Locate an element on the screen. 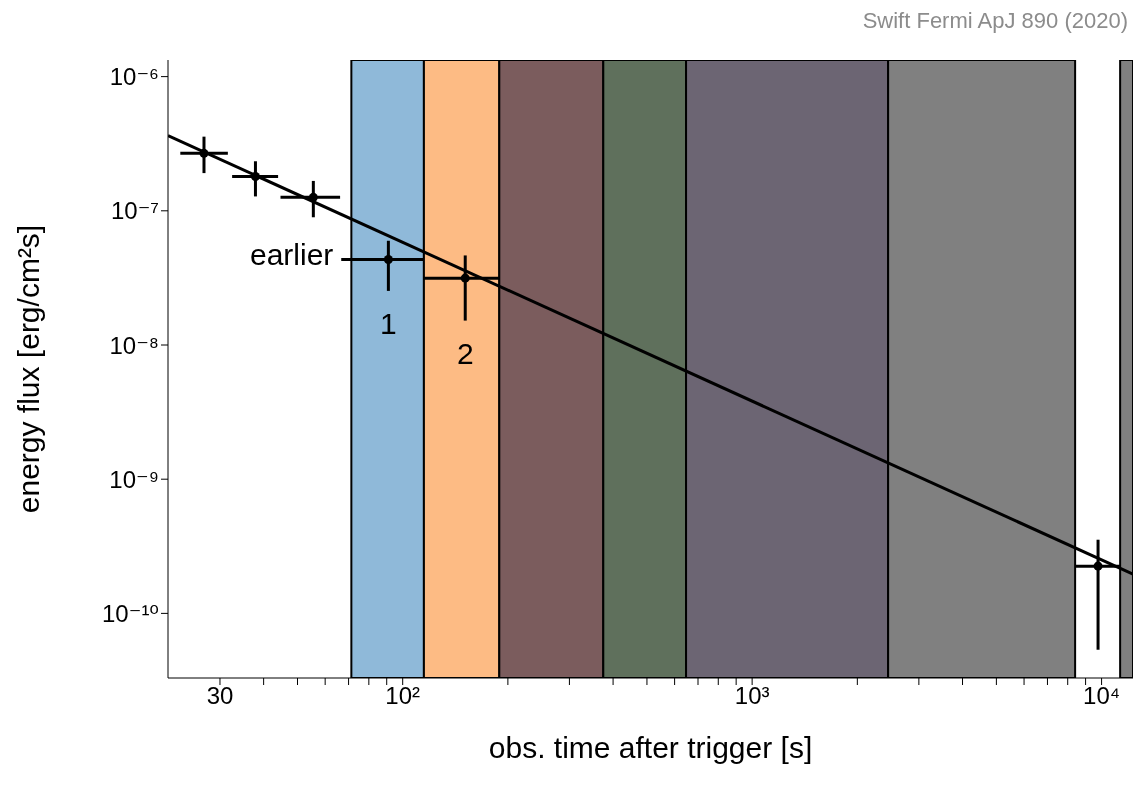 This screenshot has height=787, width=1138. annotation: 2 is located at coordinates (465, 353).